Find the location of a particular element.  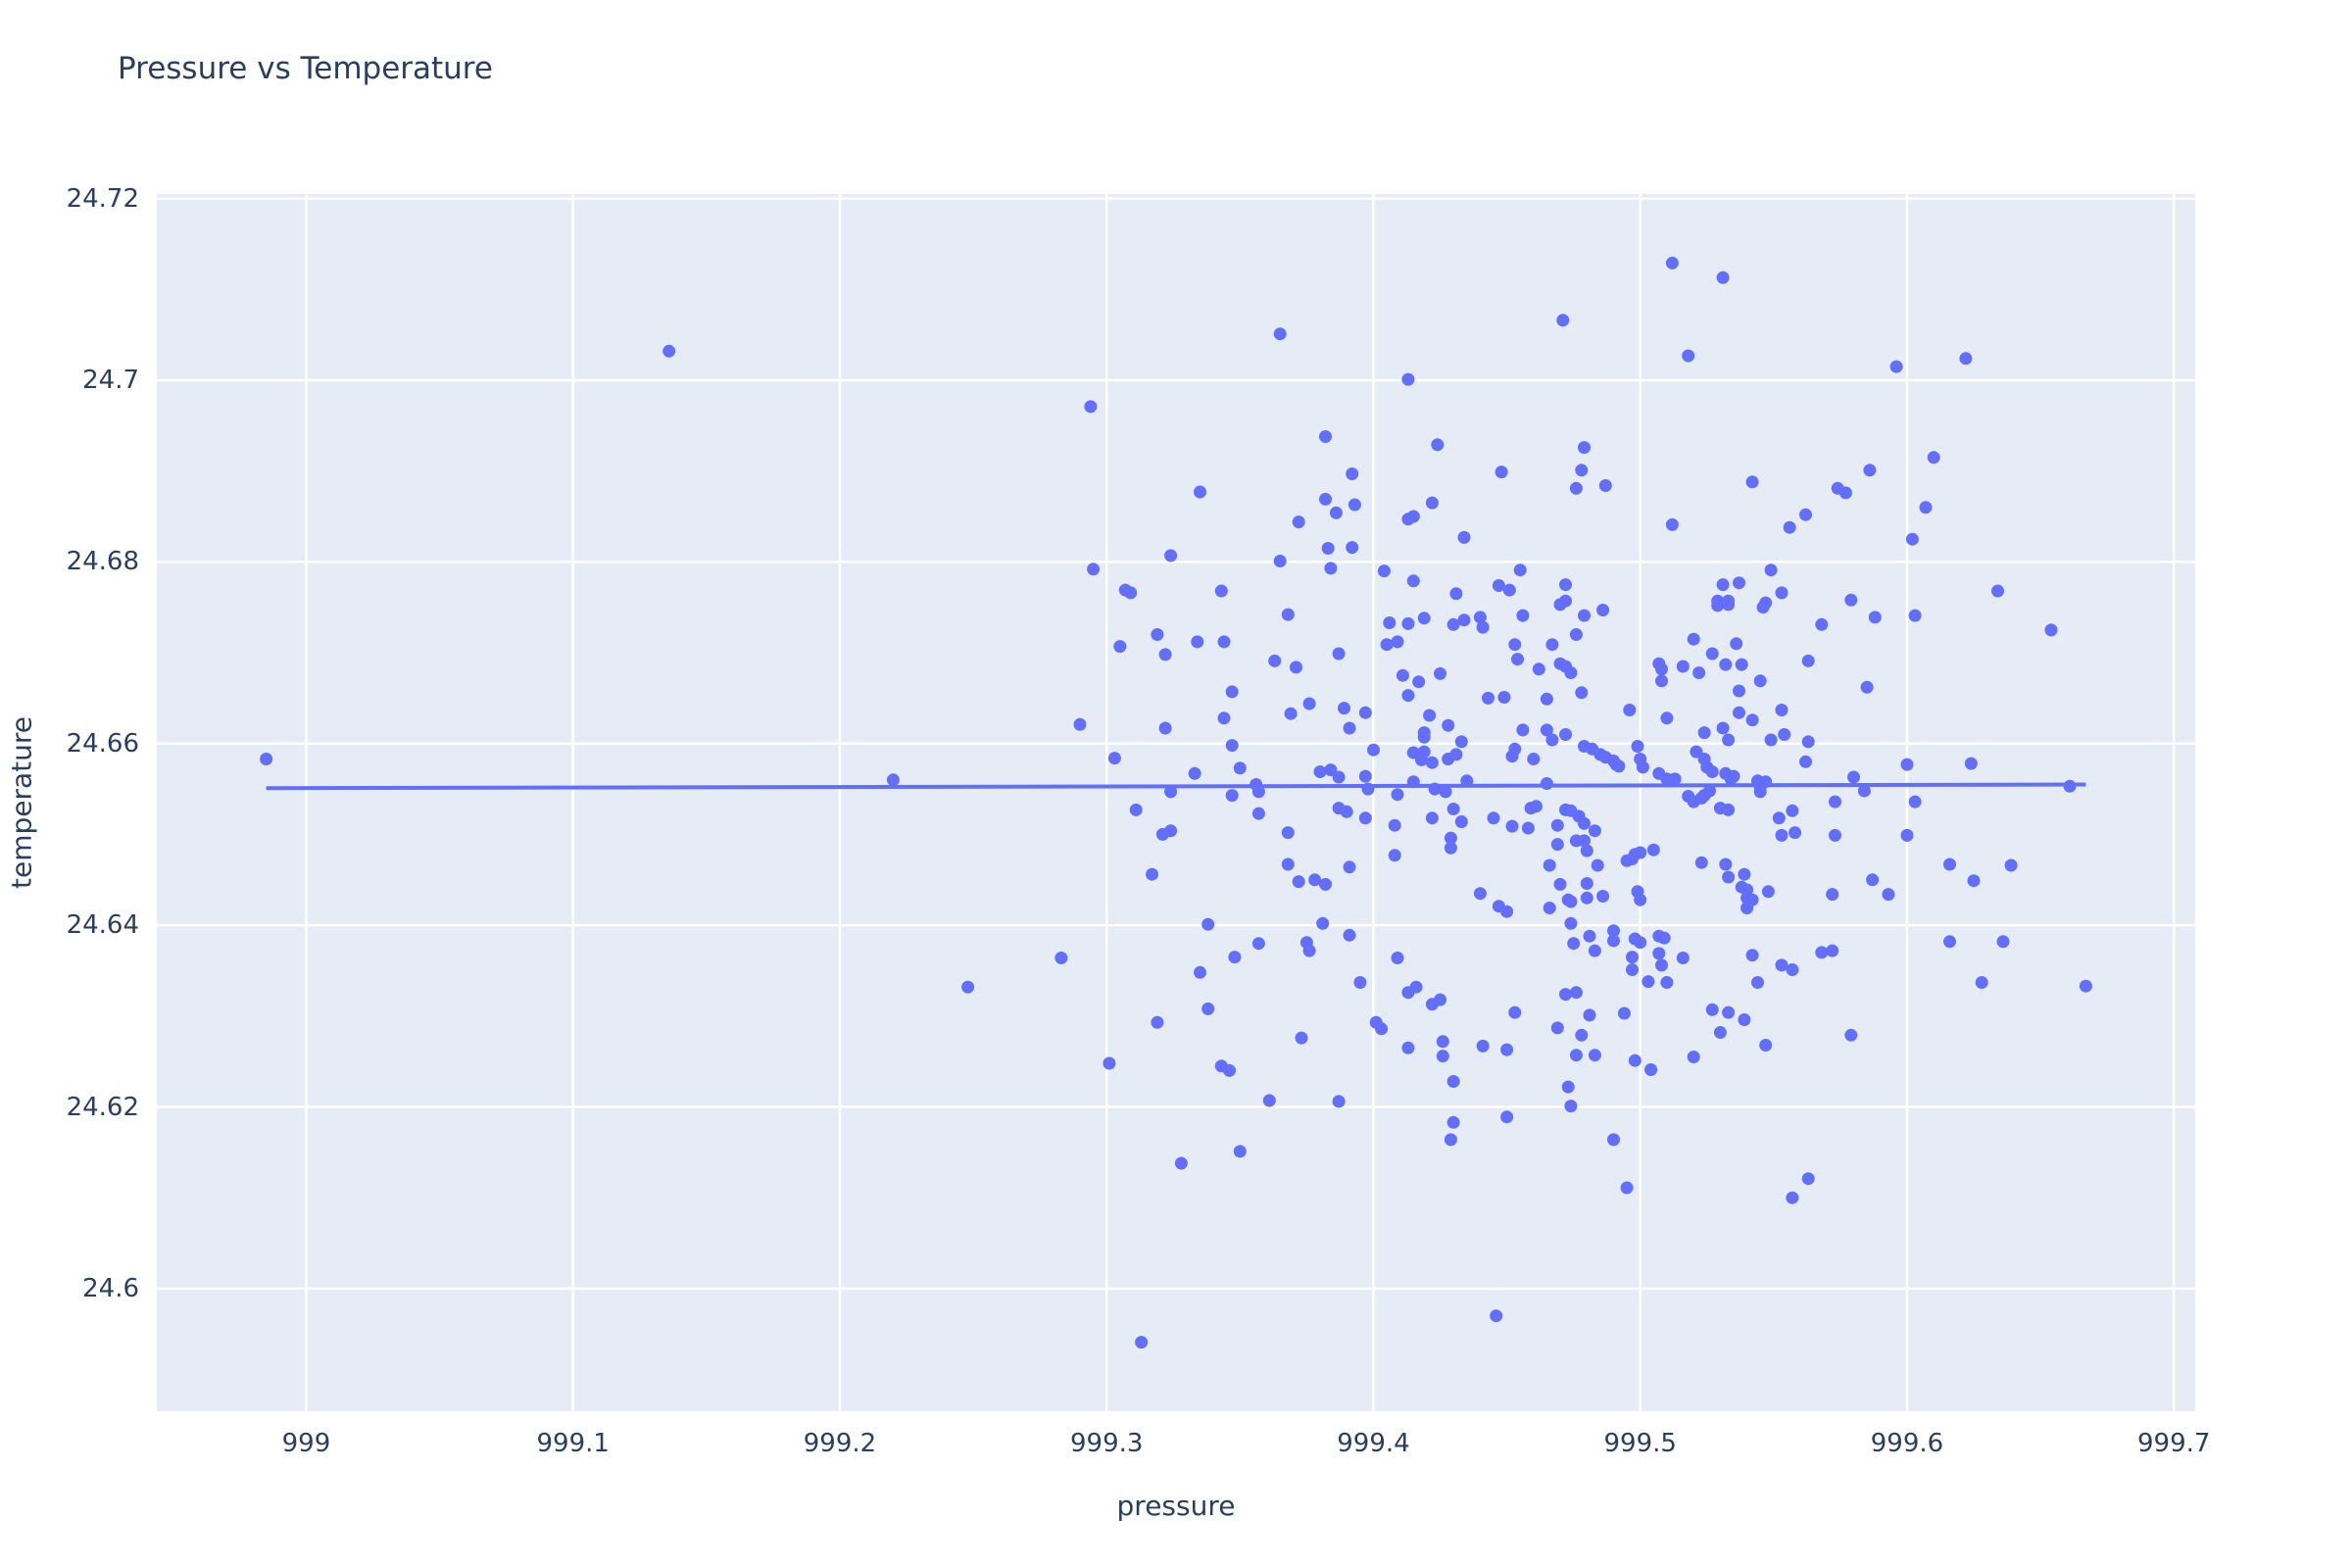

trendline is located at coordinates (1176, 786).